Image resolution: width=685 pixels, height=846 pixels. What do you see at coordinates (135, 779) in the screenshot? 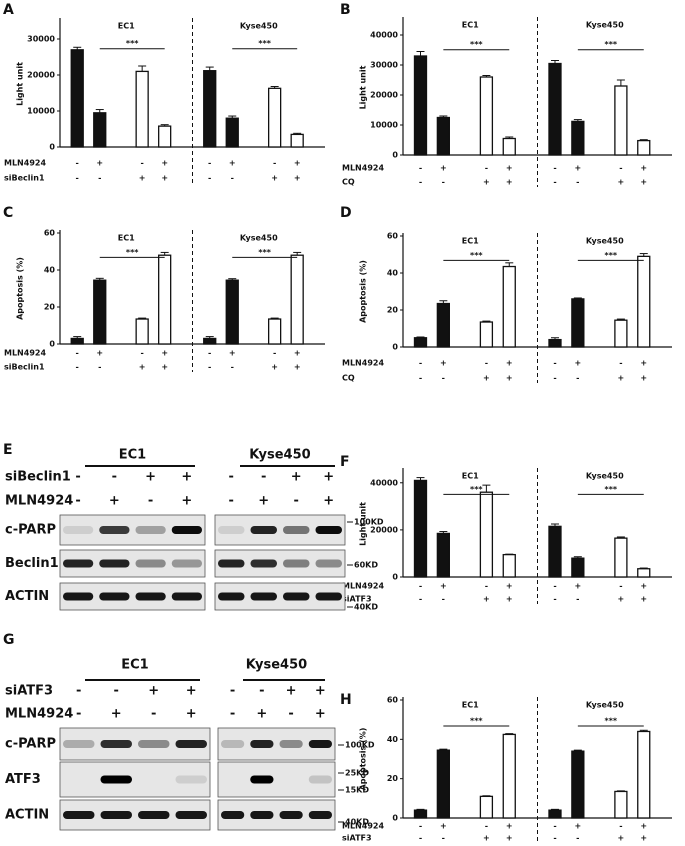
I see `blot-strip` at bounding box center [135, 779].